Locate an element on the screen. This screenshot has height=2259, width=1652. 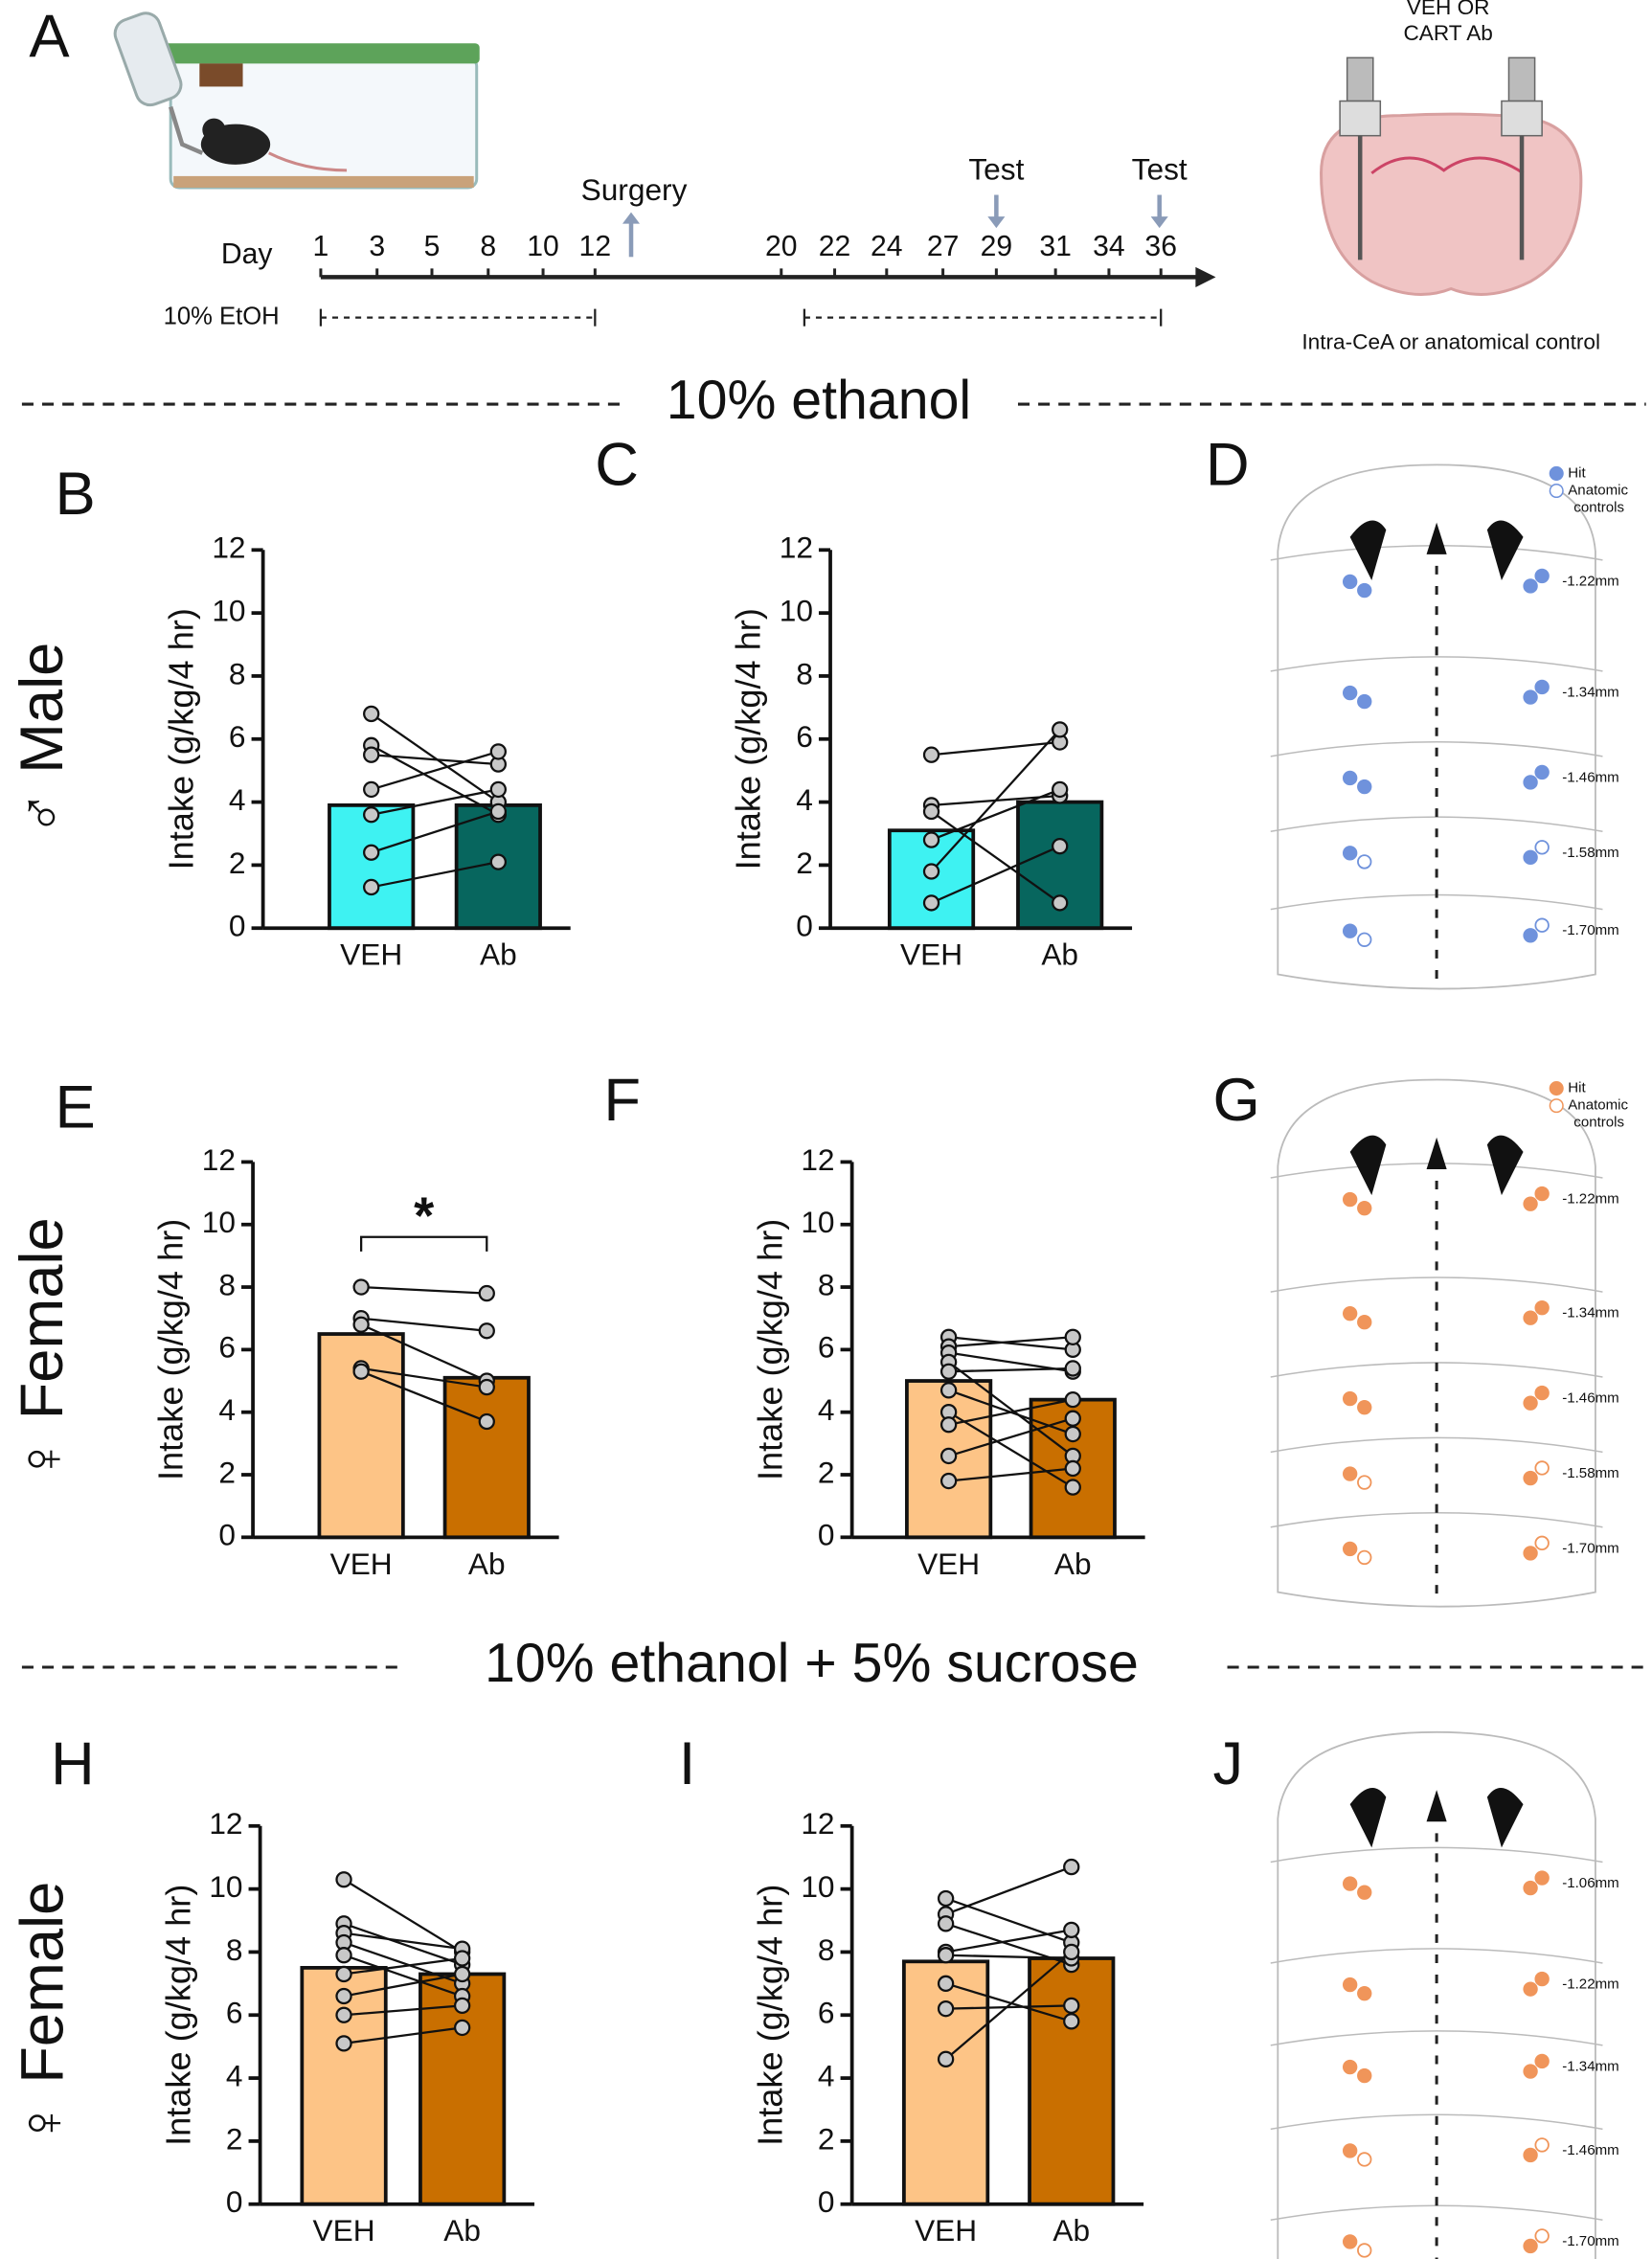
legend-control is located at coordinates (1556, 491).